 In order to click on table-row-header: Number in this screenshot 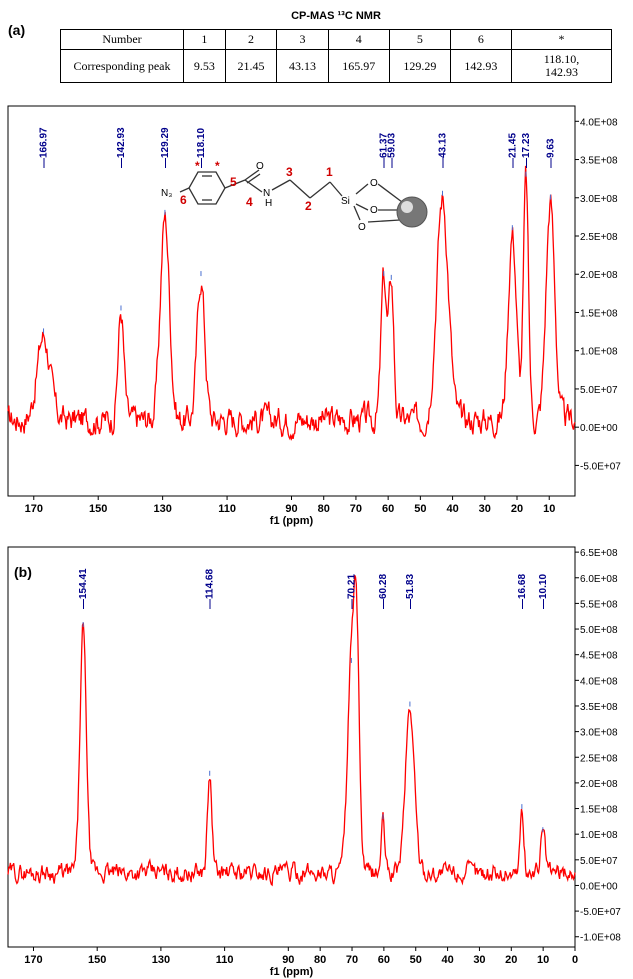, I will do `click(122, 39)`.